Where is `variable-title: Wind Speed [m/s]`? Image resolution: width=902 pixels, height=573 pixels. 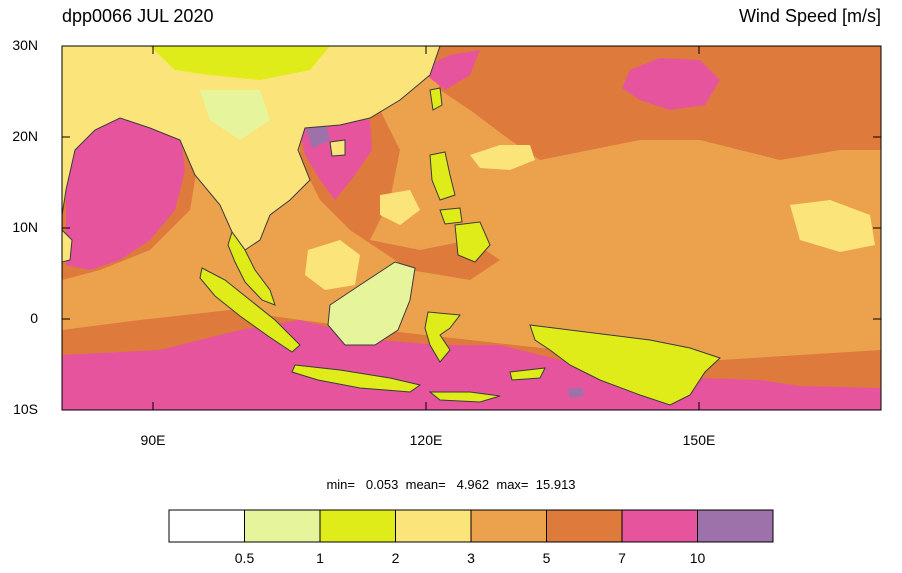 variable-title: Wind Speed [m/s] is located at coordinates (809, 16).